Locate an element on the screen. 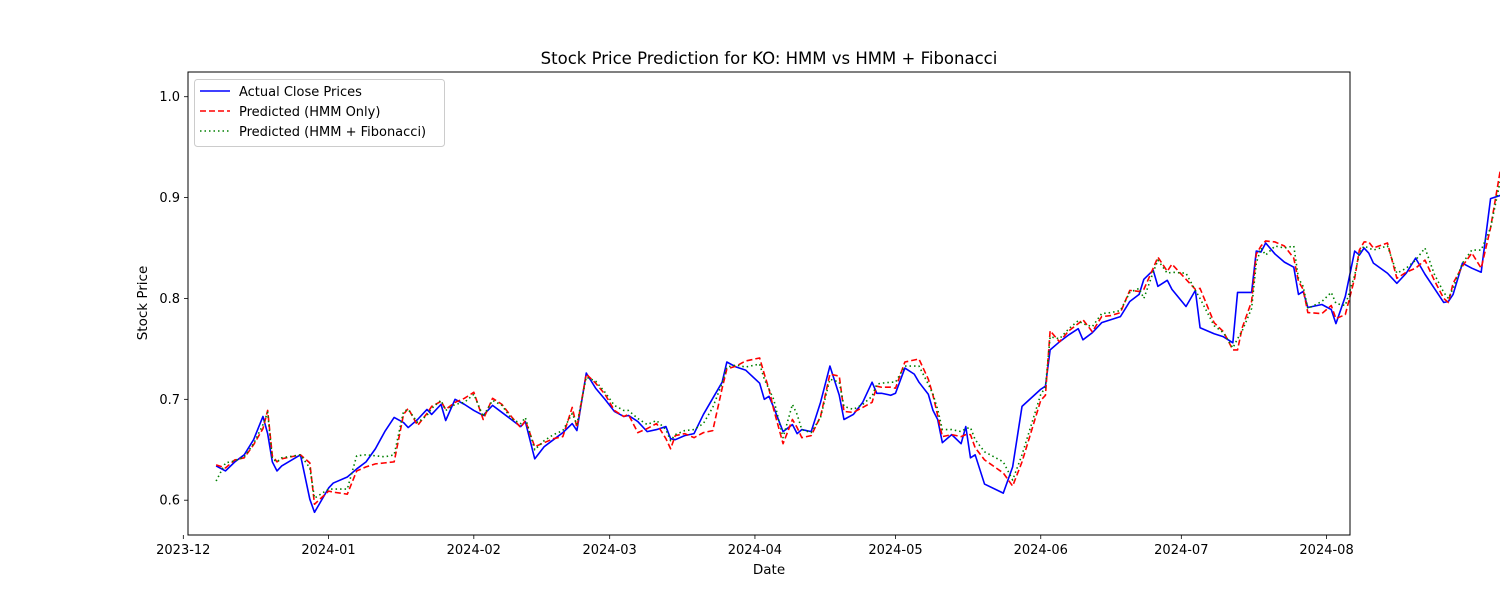  y-axis-label: Stock Price is located at coordinates (143, 303).